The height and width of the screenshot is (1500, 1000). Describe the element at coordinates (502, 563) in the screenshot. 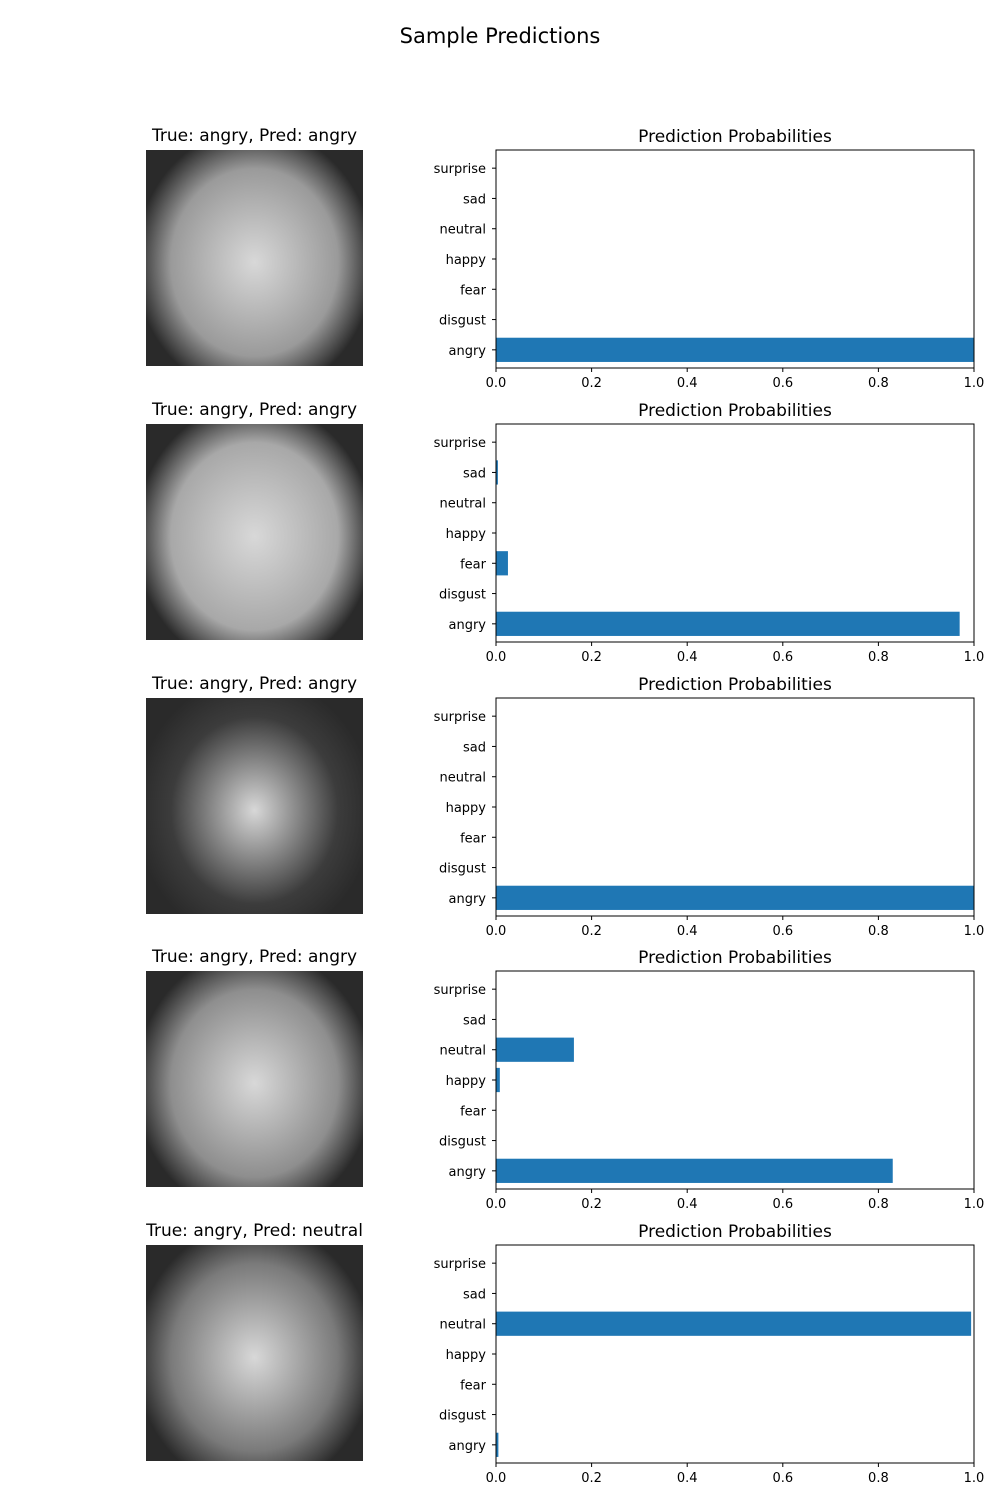

I see `bar-fear` at that location.